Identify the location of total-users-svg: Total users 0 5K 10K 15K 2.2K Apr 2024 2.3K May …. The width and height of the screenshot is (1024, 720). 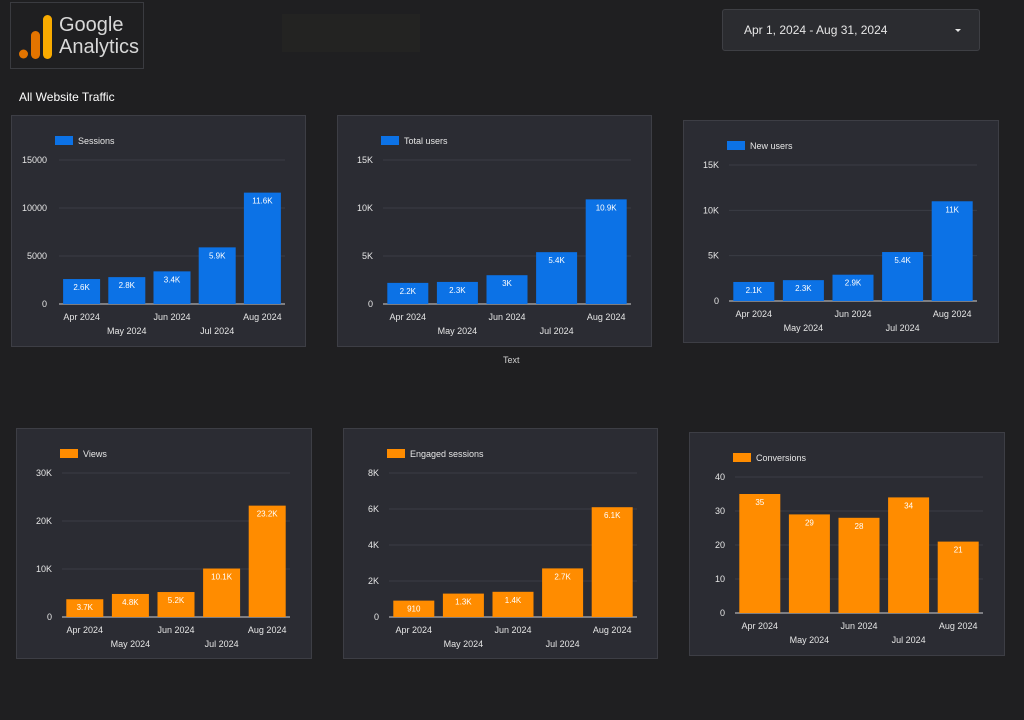
(494, 236).